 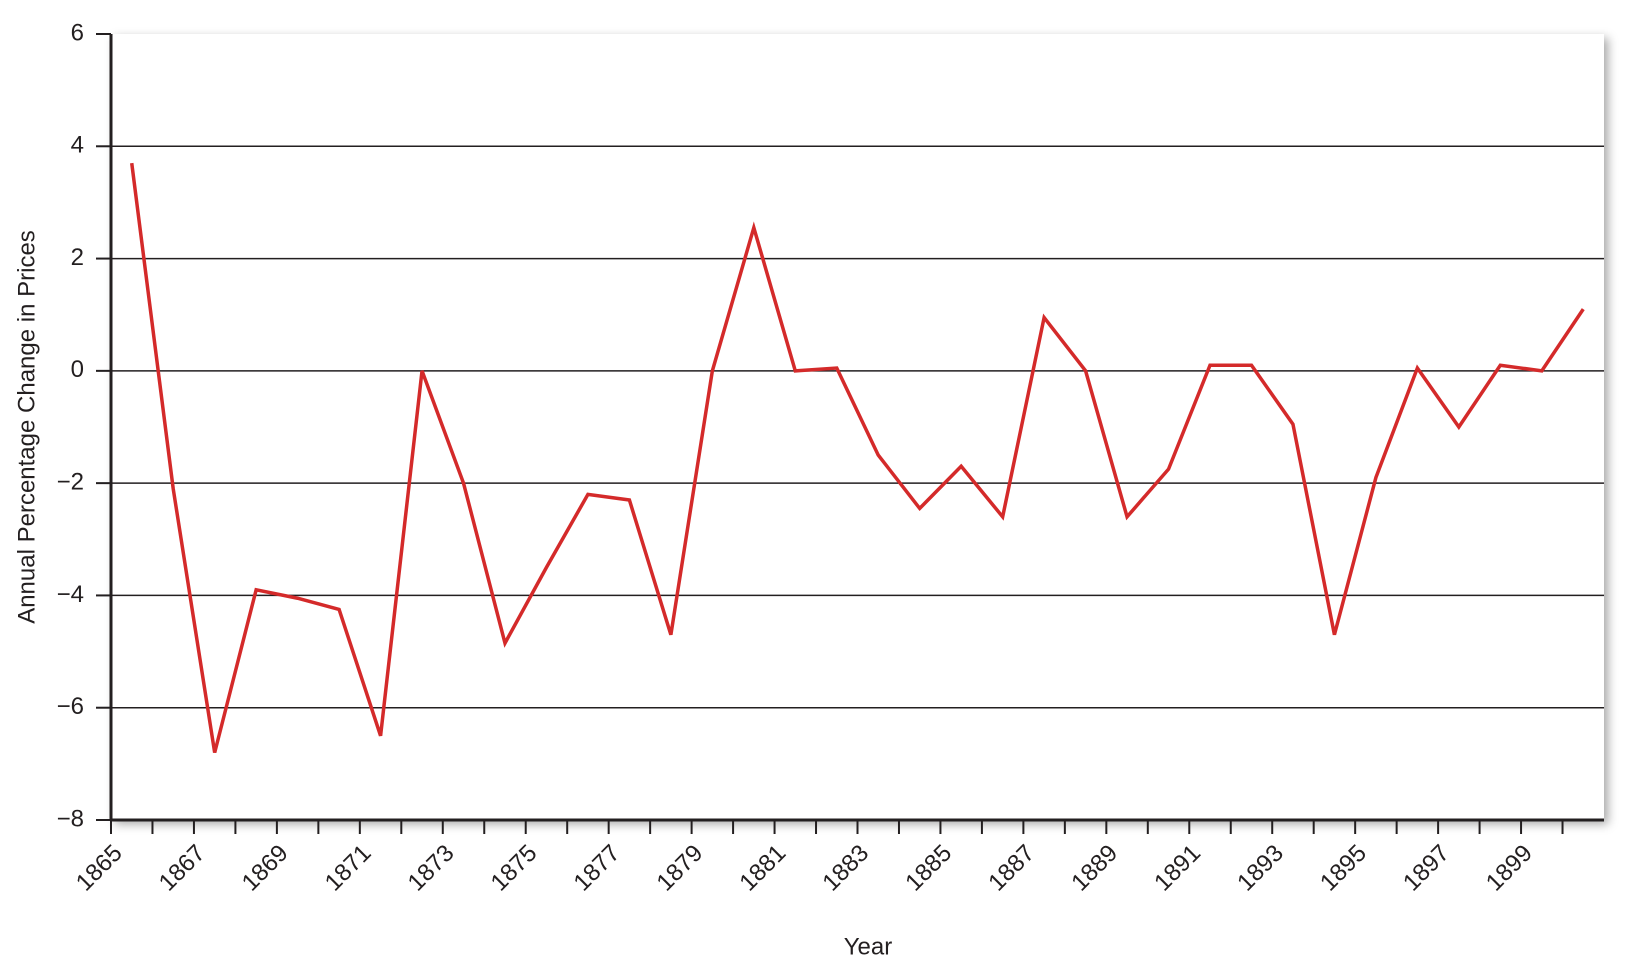 What do you see at coordinates (70, 706) in the screenshot?
I see `y-tick-label: −6` at bounding box center [70, 706].